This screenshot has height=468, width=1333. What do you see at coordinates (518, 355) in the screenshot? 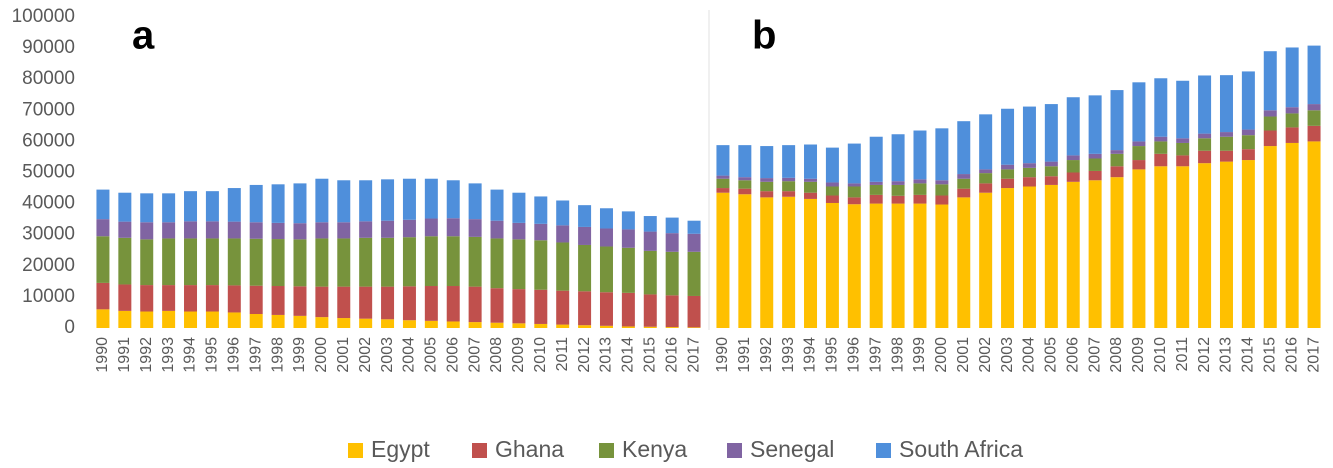
I see `x-tick-label: 2009` at bounding box center [518, 355].